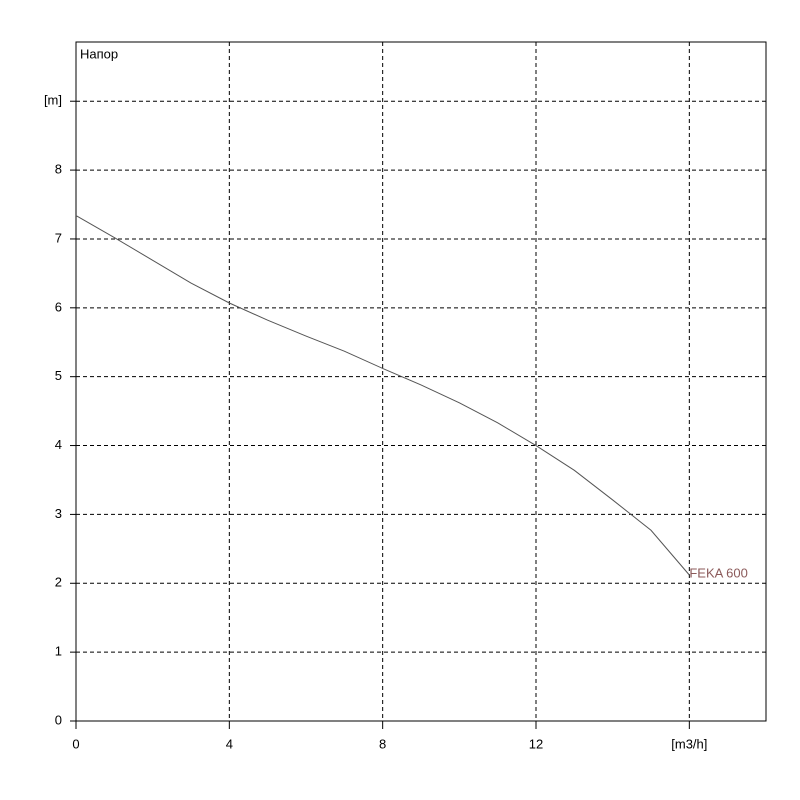 The width and height of the screenshot is (800, 800). I want to click on y-tick-label: 0, so click(58, 719).